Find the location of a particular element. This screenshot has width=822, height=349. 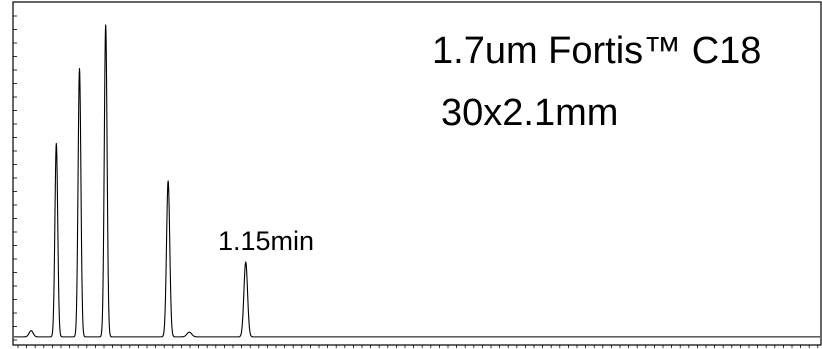

x-axis-ticks is located at coordinates (418, 346).